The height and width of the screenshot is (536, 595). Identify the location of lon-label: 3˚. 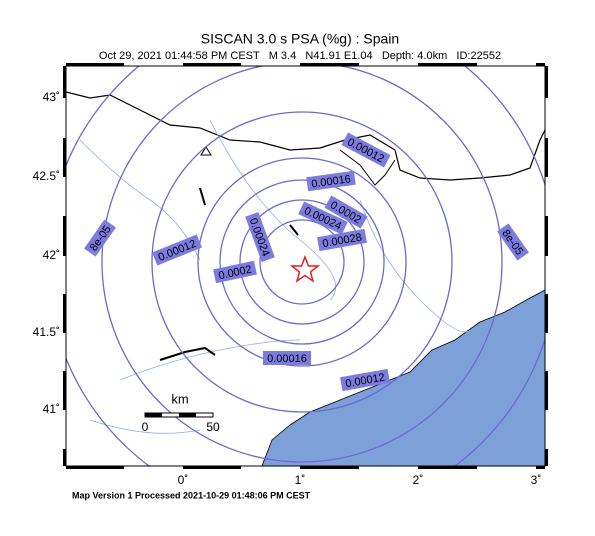
(536, 480).